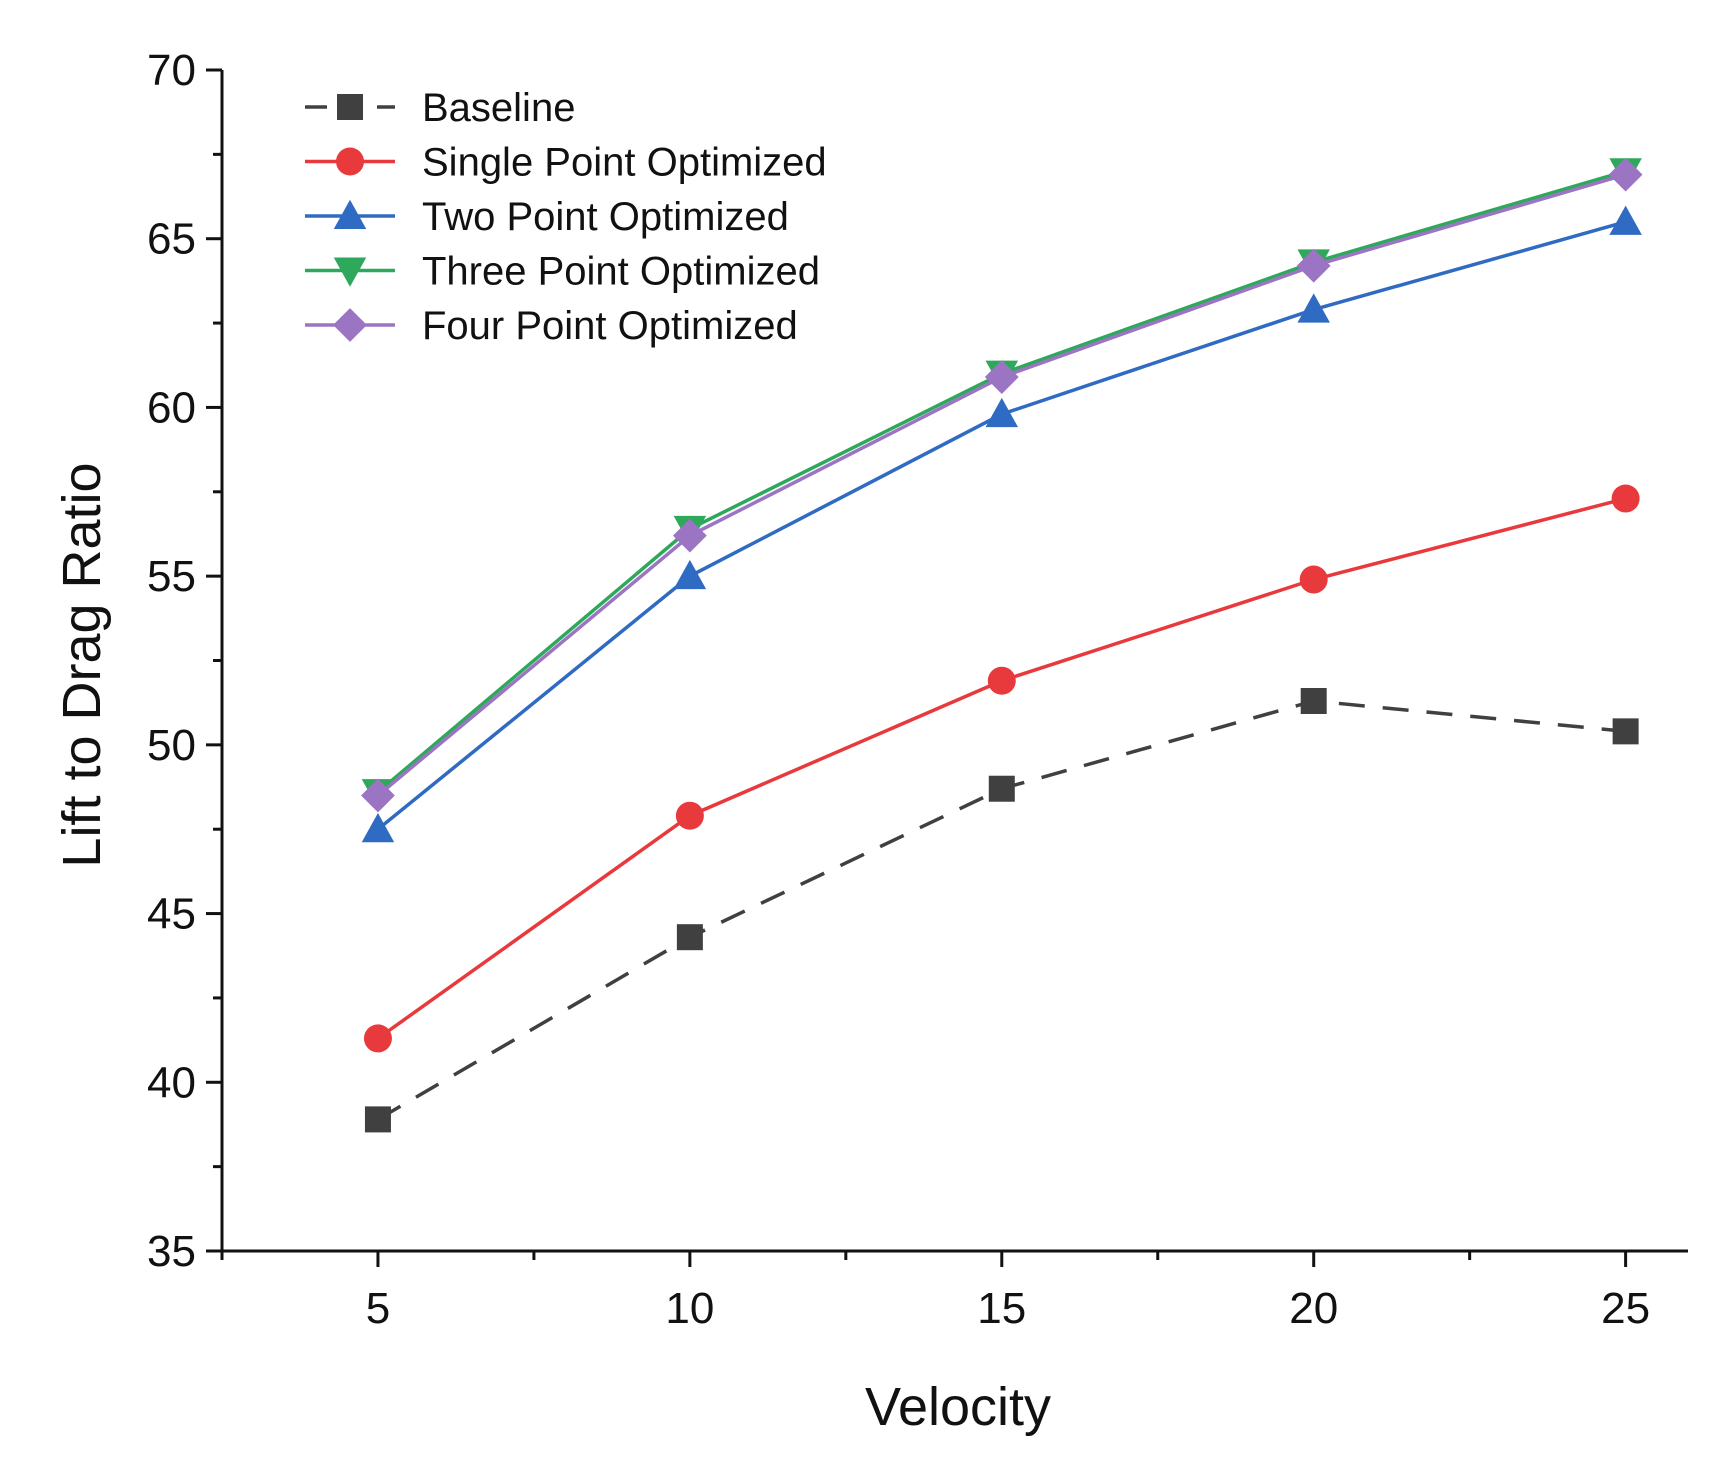  I want to click on legend-label: Four Point Optimized, so click(610, 326).